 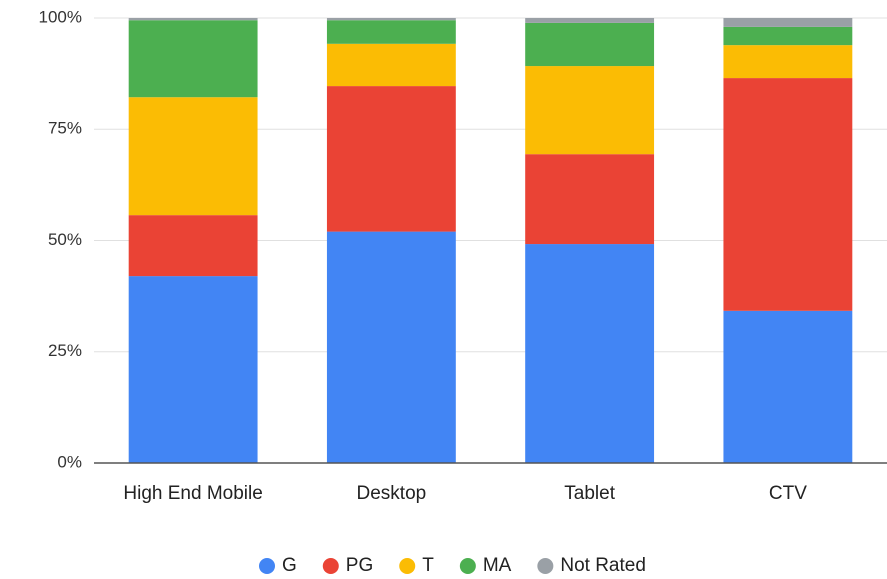 What do you see at coordinates (289, 565) in the screenshot?
I see `legend-label: G` at bounding box center [289, 565].